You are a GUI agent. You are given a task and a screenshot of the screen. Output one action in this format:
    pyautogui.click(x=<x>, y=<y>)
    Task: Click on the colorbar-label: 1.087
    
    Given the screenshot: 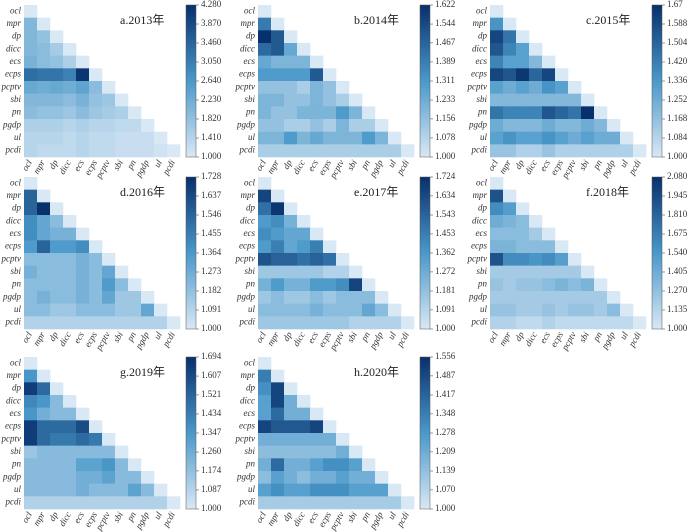 What is the action you would take?
    pyautogui.click(x=211, y=489)
    